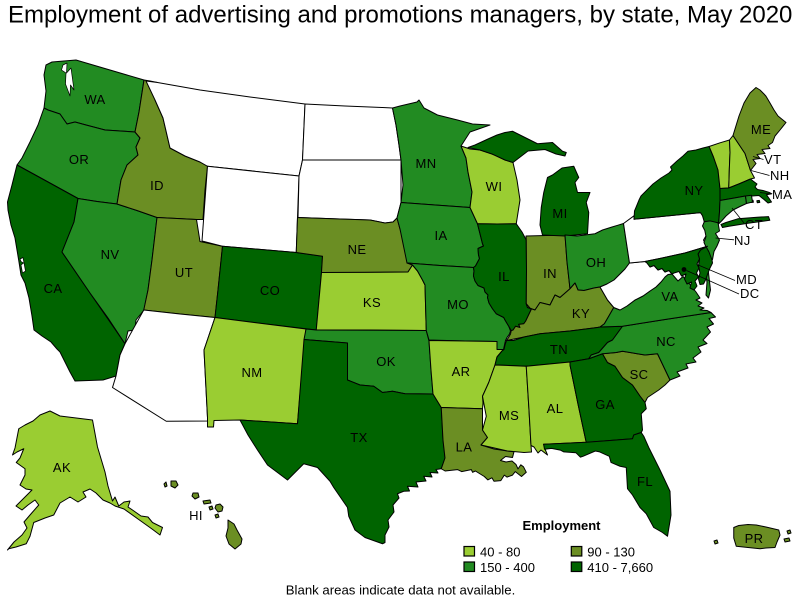  What do you see at coordinates (561, 525) in the screenshot?
I see `svg-text: Employment` at bounding box center [561, 525].